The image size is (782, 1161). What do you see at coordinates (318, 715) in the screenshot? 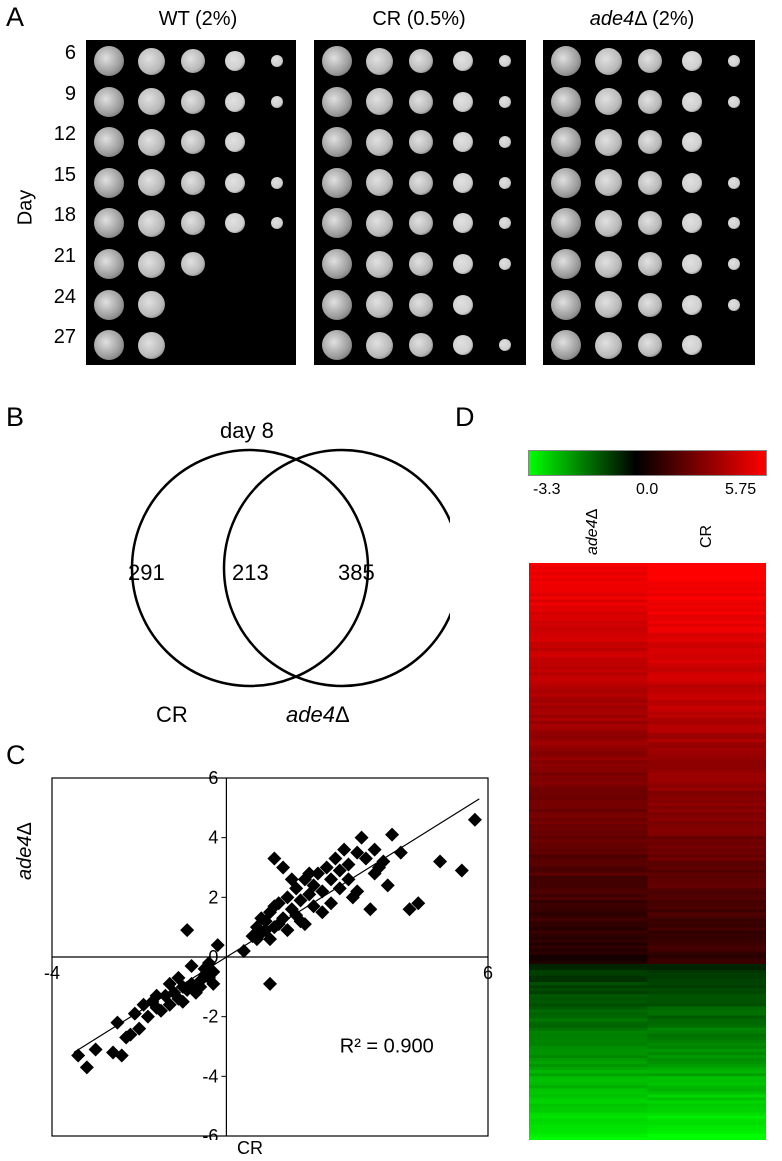
I see `venn-right-label: ade4Δ` at bounding box center [318, 715].